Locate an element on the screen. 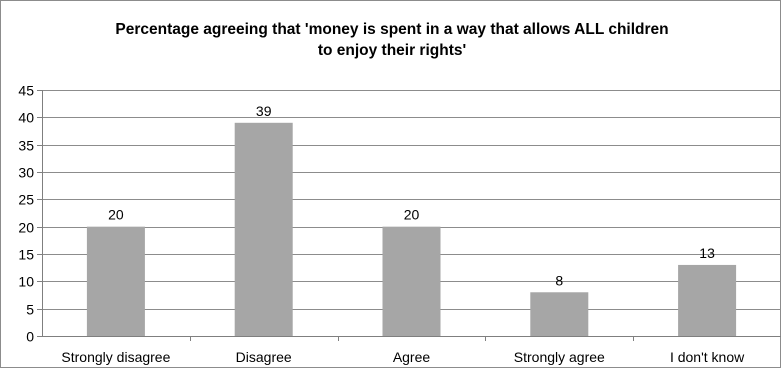 The width and height of the screenshot is (782, 369). y-tick-label-40: 40 is located at coordinates (26, 118).